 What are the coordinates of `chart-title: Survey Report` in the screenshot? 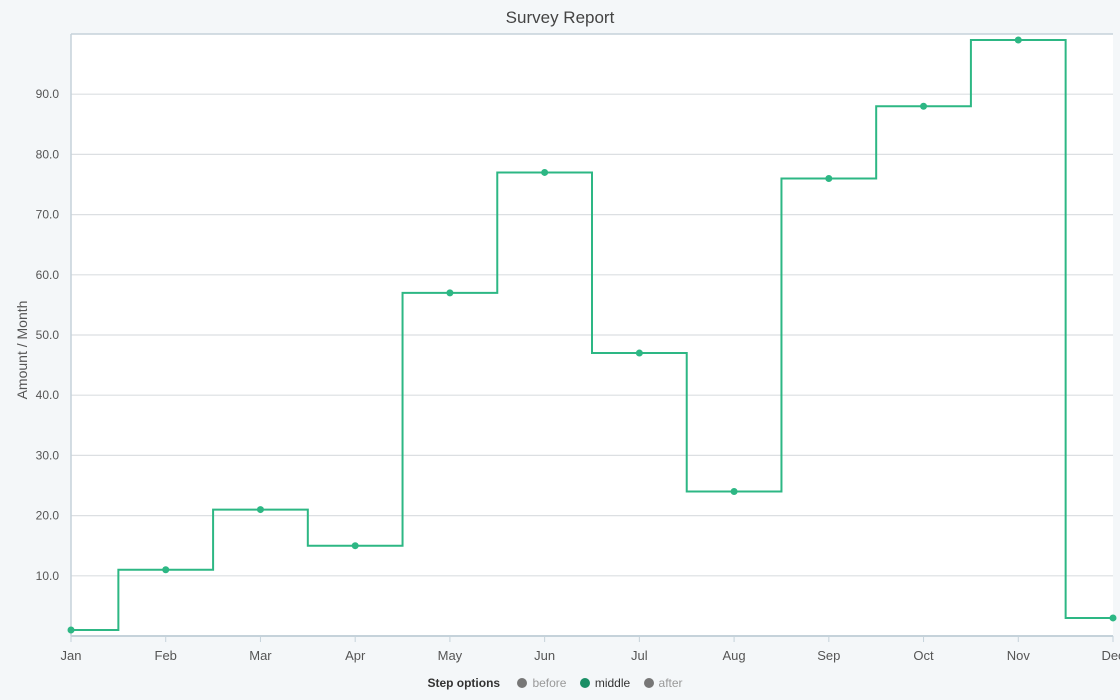 It's located at (560, 17).